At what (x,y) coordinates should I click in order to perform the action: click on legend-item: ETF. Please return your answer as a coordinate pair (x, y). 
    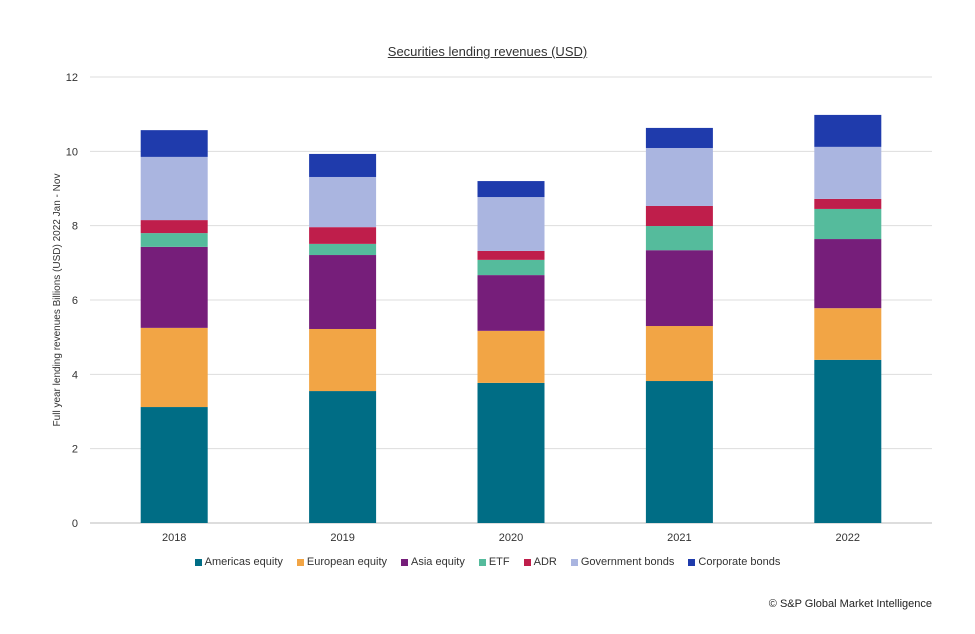
    Looking at the image, I should click on (494, 562).